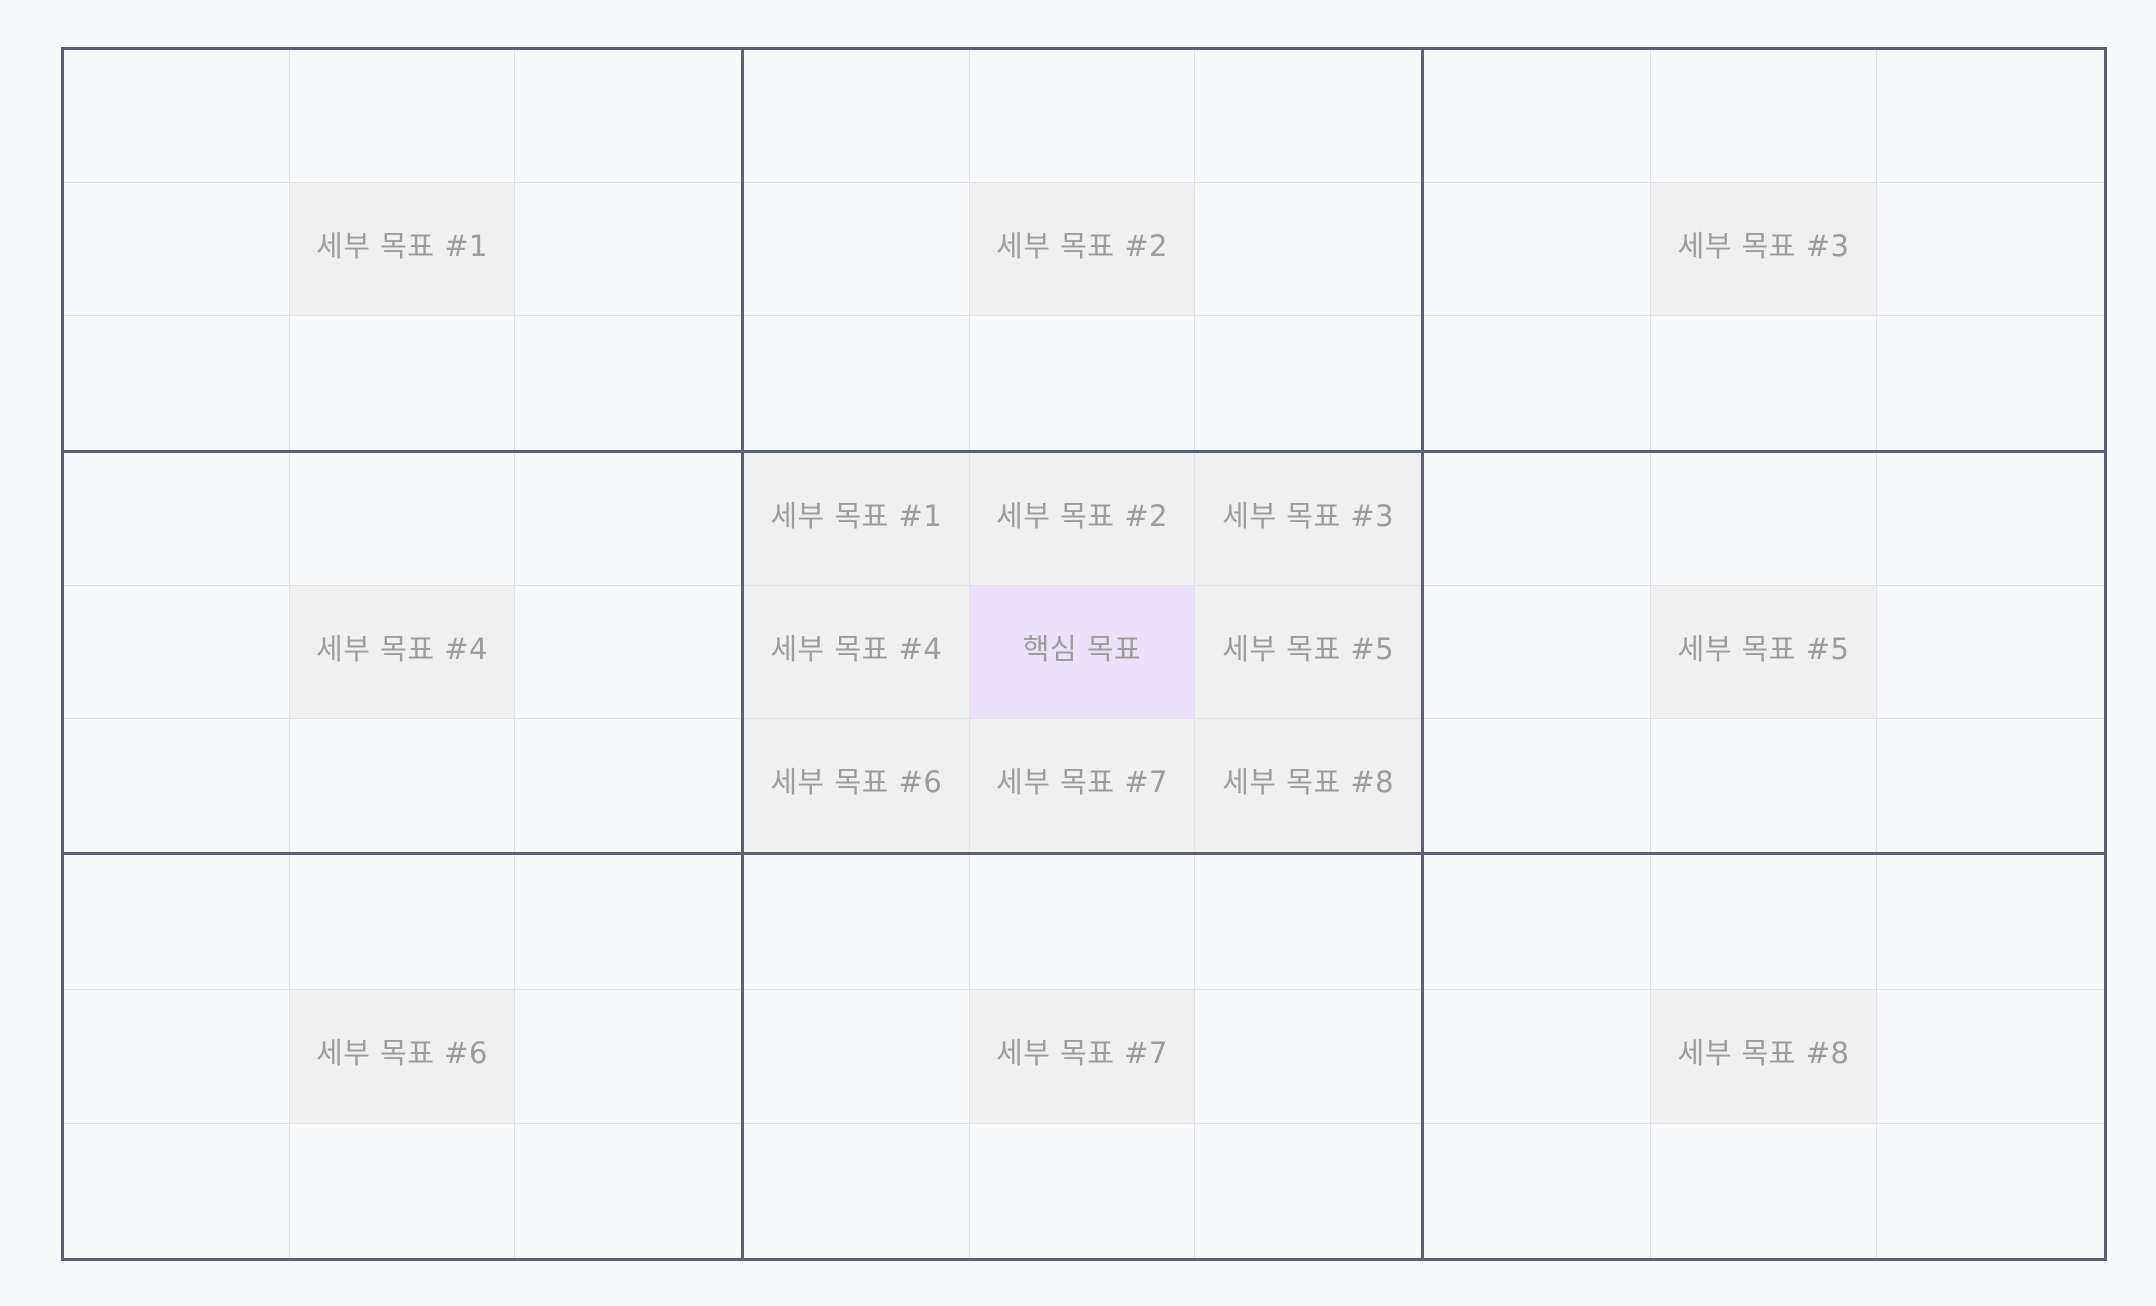 The height and width of the screenshot is (1306, 2156). What do you see at coordinates (1308, 652) in the screenshot?
I see `center-sub-goal-cell-5: 세부 목표 #5` at bounding box center [1308, 652].